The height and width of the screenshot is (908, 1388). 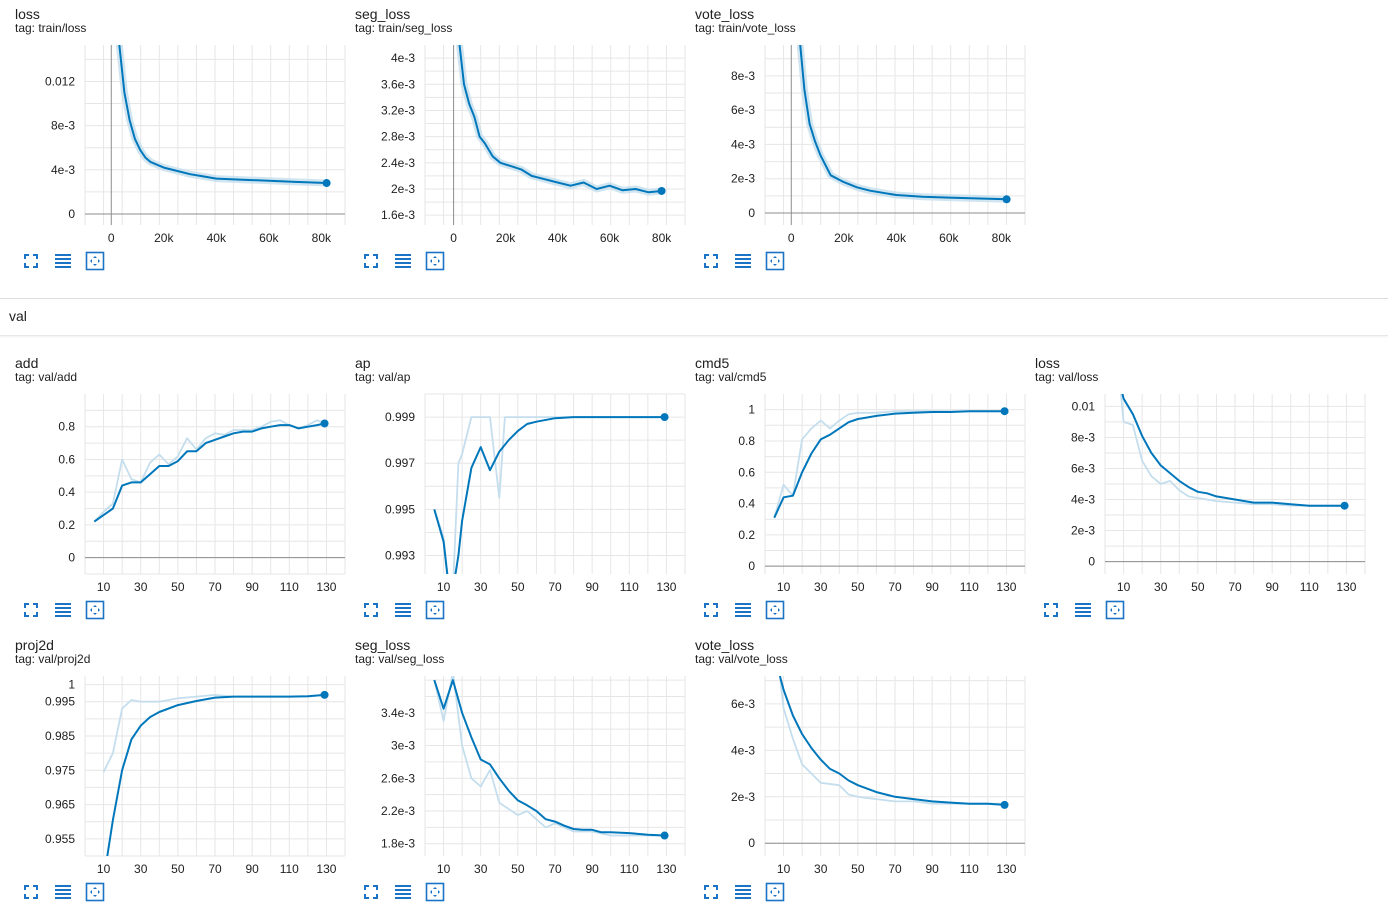 I want to click on list-lines-icon, so click(x=743, y=261).